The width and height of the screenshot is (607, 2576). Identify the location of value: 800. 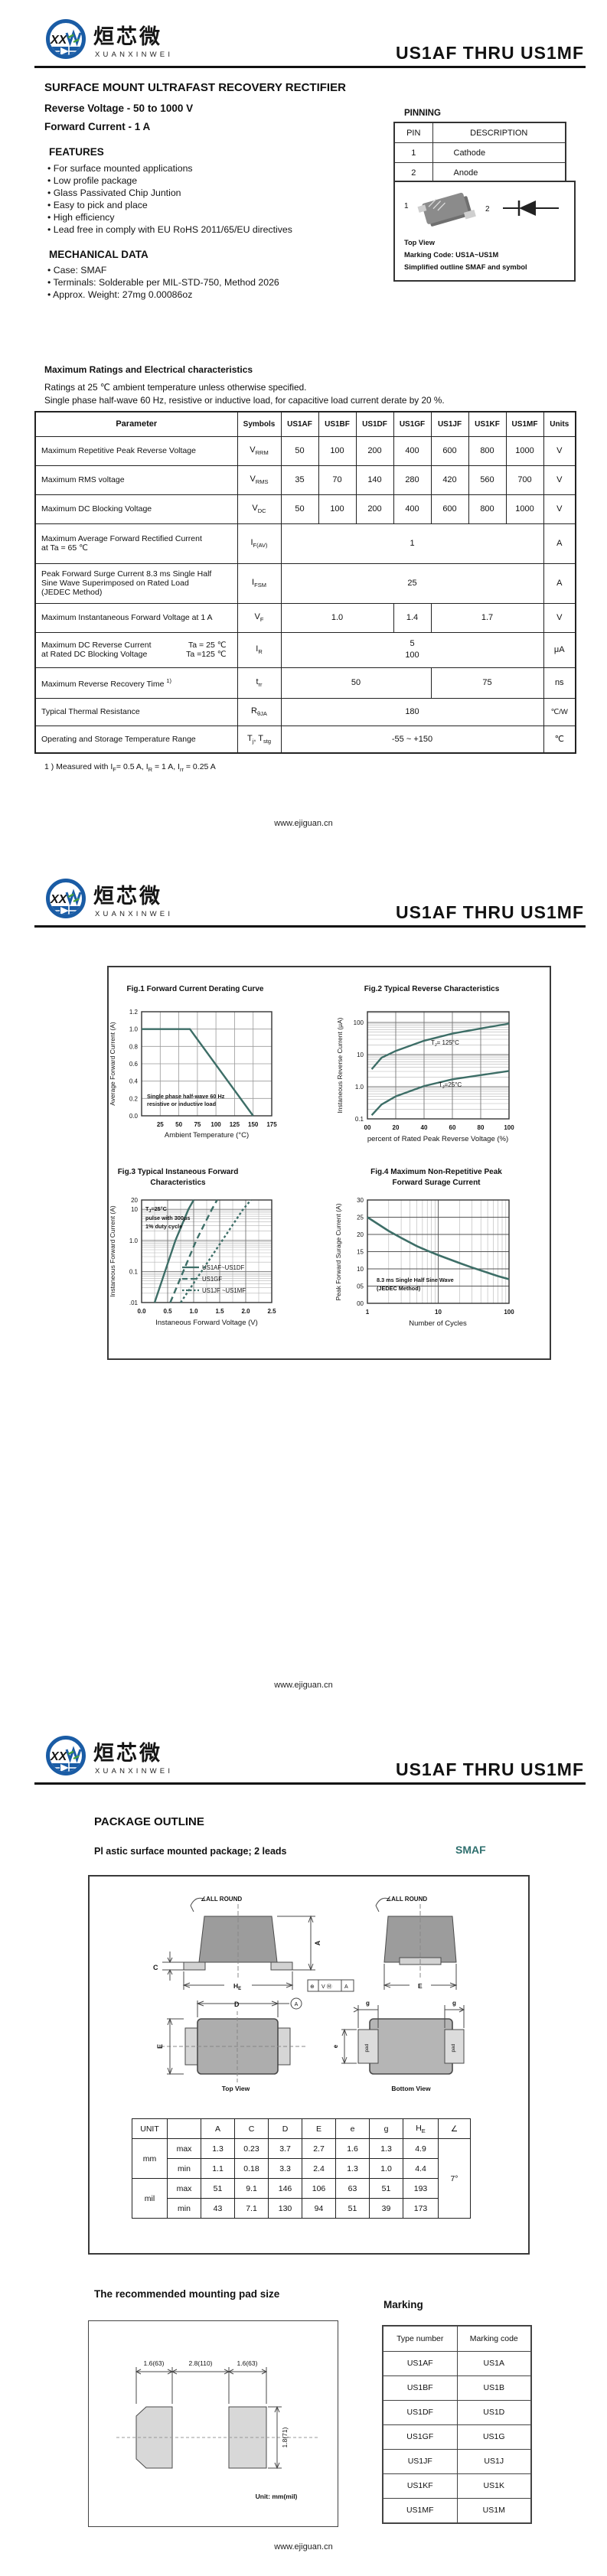
(488, 451).